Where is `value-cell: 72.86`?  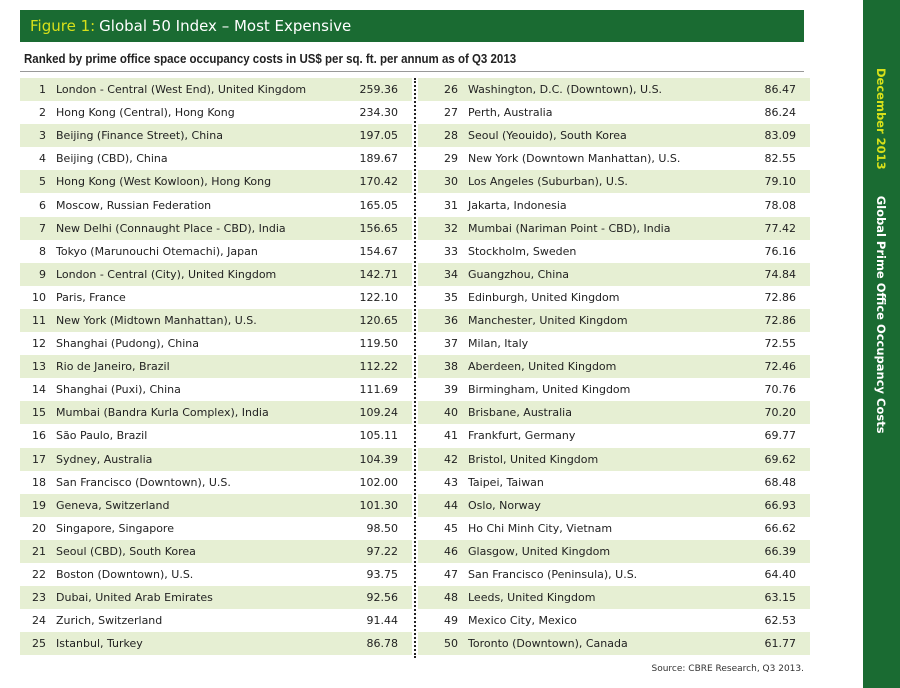
value-cell: 72.86 is located at coordinates (780, 297).